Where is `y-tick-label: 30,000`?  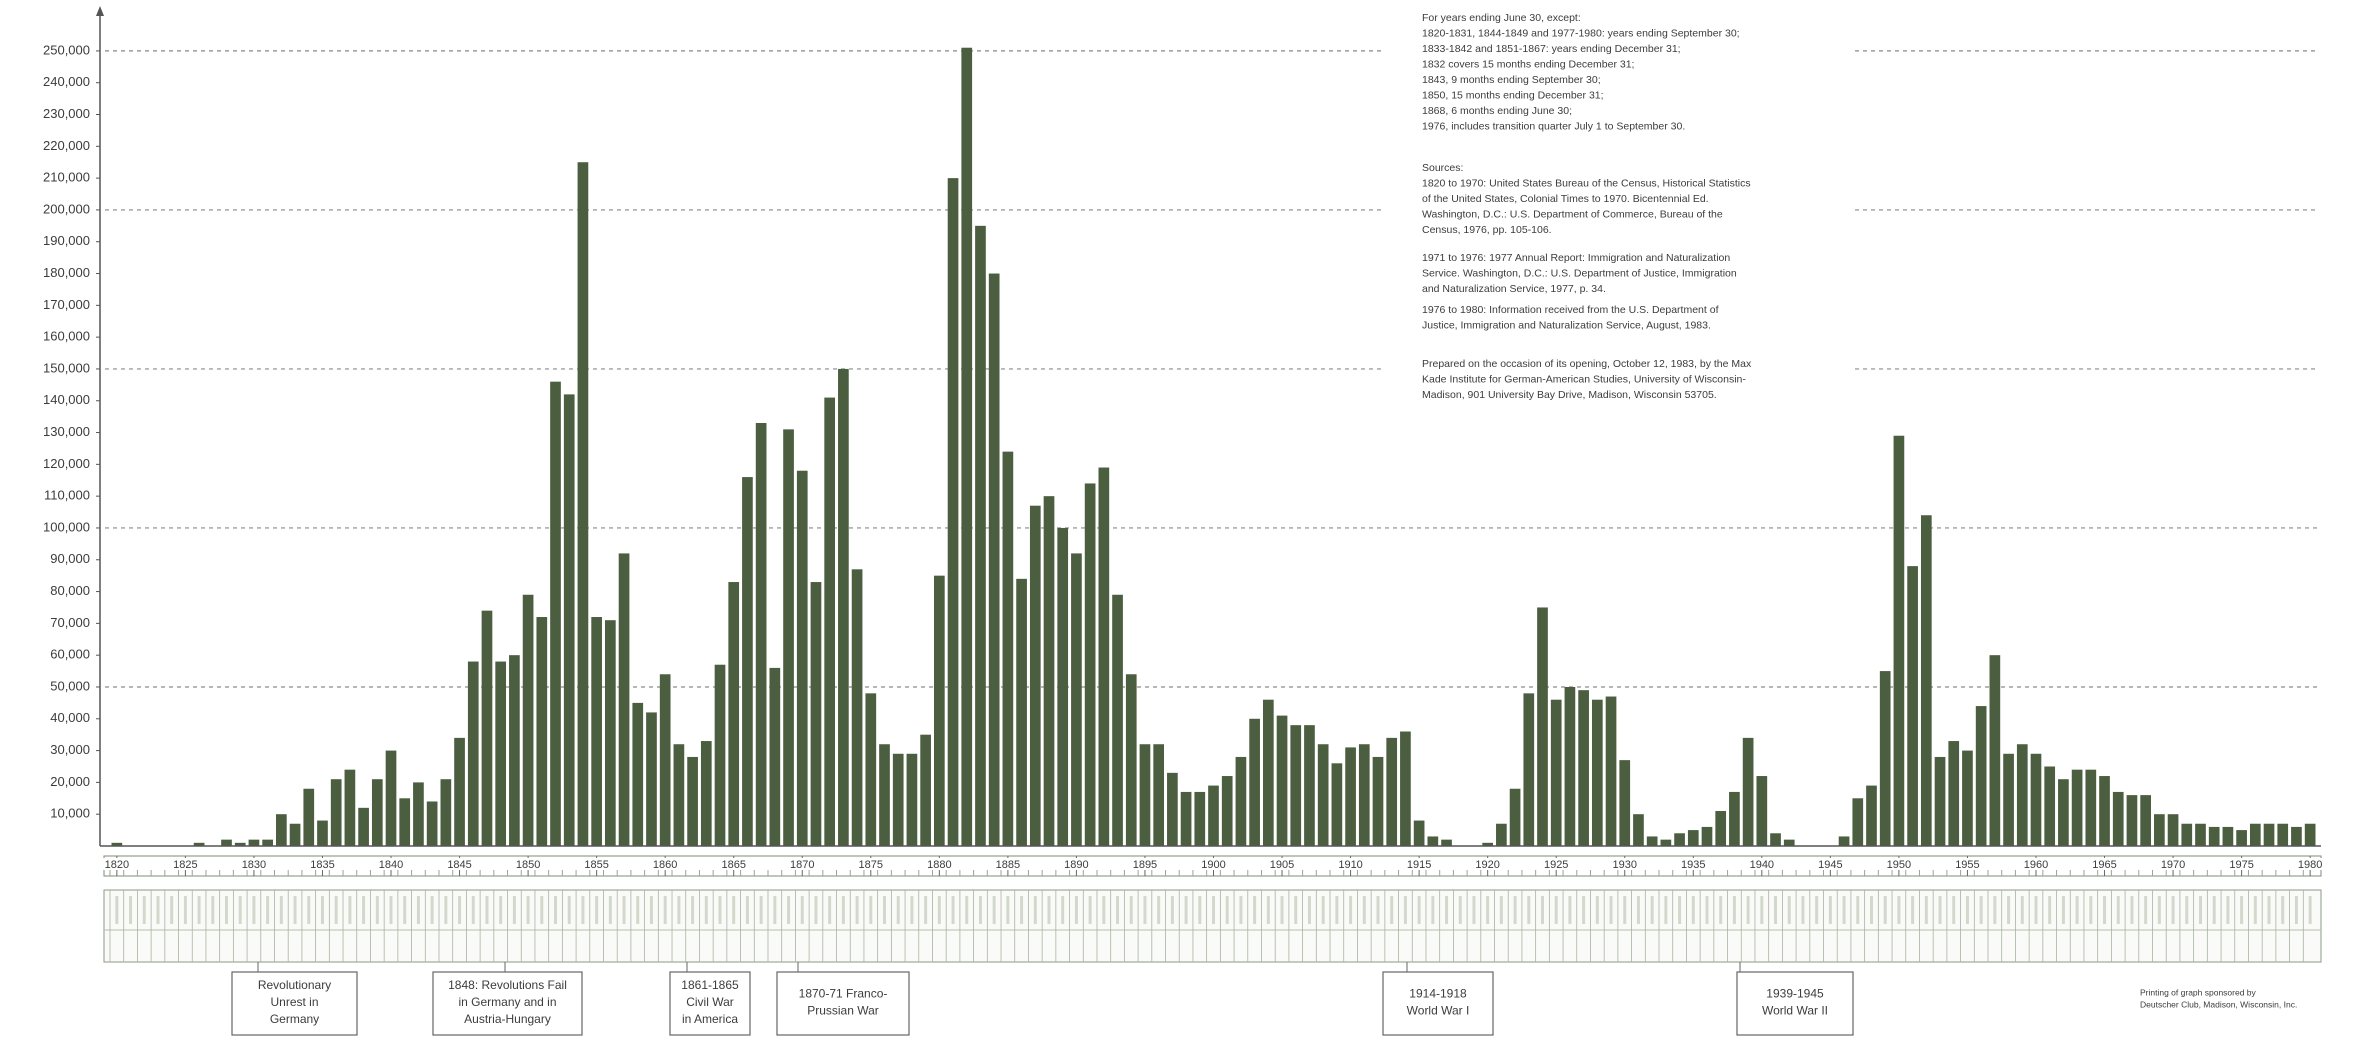 y-tick-label: 30,000 is located at coordinates (70, 749).